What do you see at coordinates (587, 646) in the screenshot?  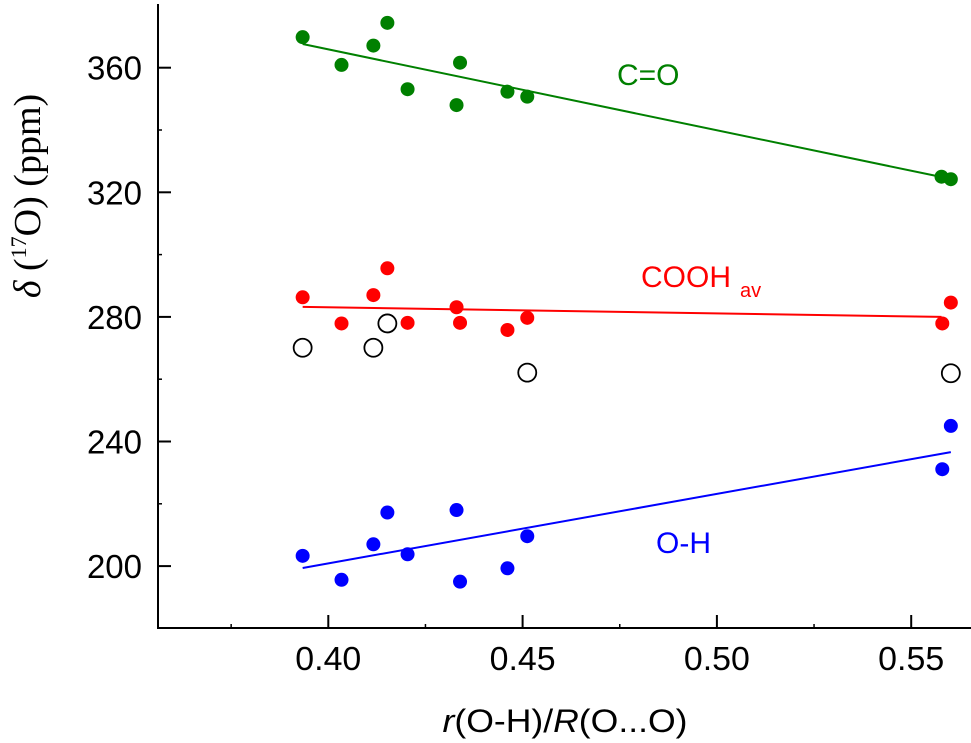 I see `x-ticks: 0.40 0.45 0.50 0.55` at bounding box center [587, 646].